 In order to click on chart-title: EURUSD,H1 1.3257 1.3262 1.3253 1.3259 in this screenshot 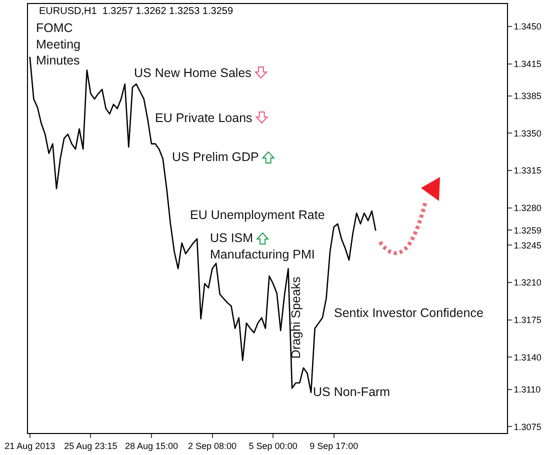, I will do `click(136, 11)`.